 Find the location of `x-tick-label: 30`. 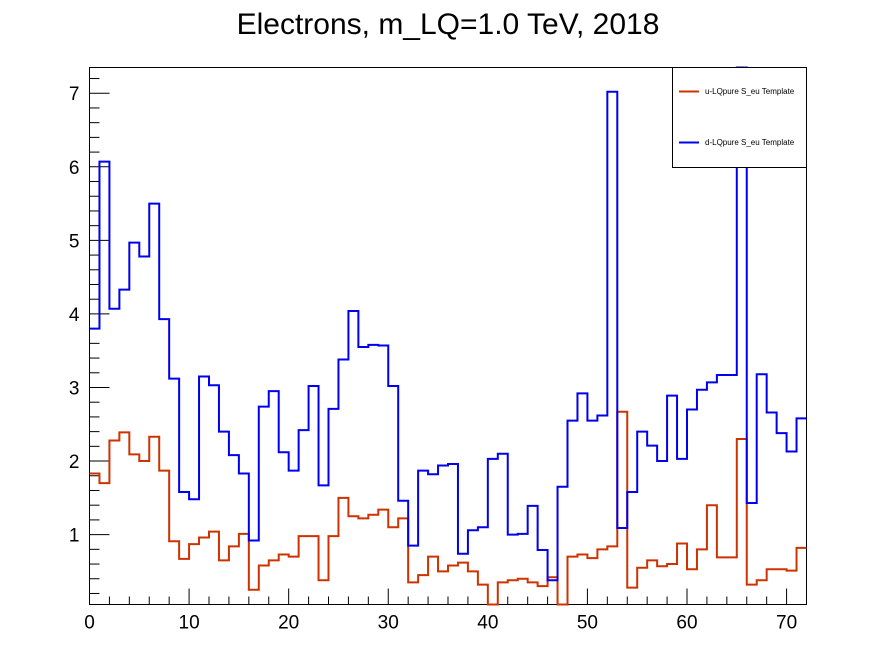

x-tick-label: 30 is located at coordinates (388, 623).